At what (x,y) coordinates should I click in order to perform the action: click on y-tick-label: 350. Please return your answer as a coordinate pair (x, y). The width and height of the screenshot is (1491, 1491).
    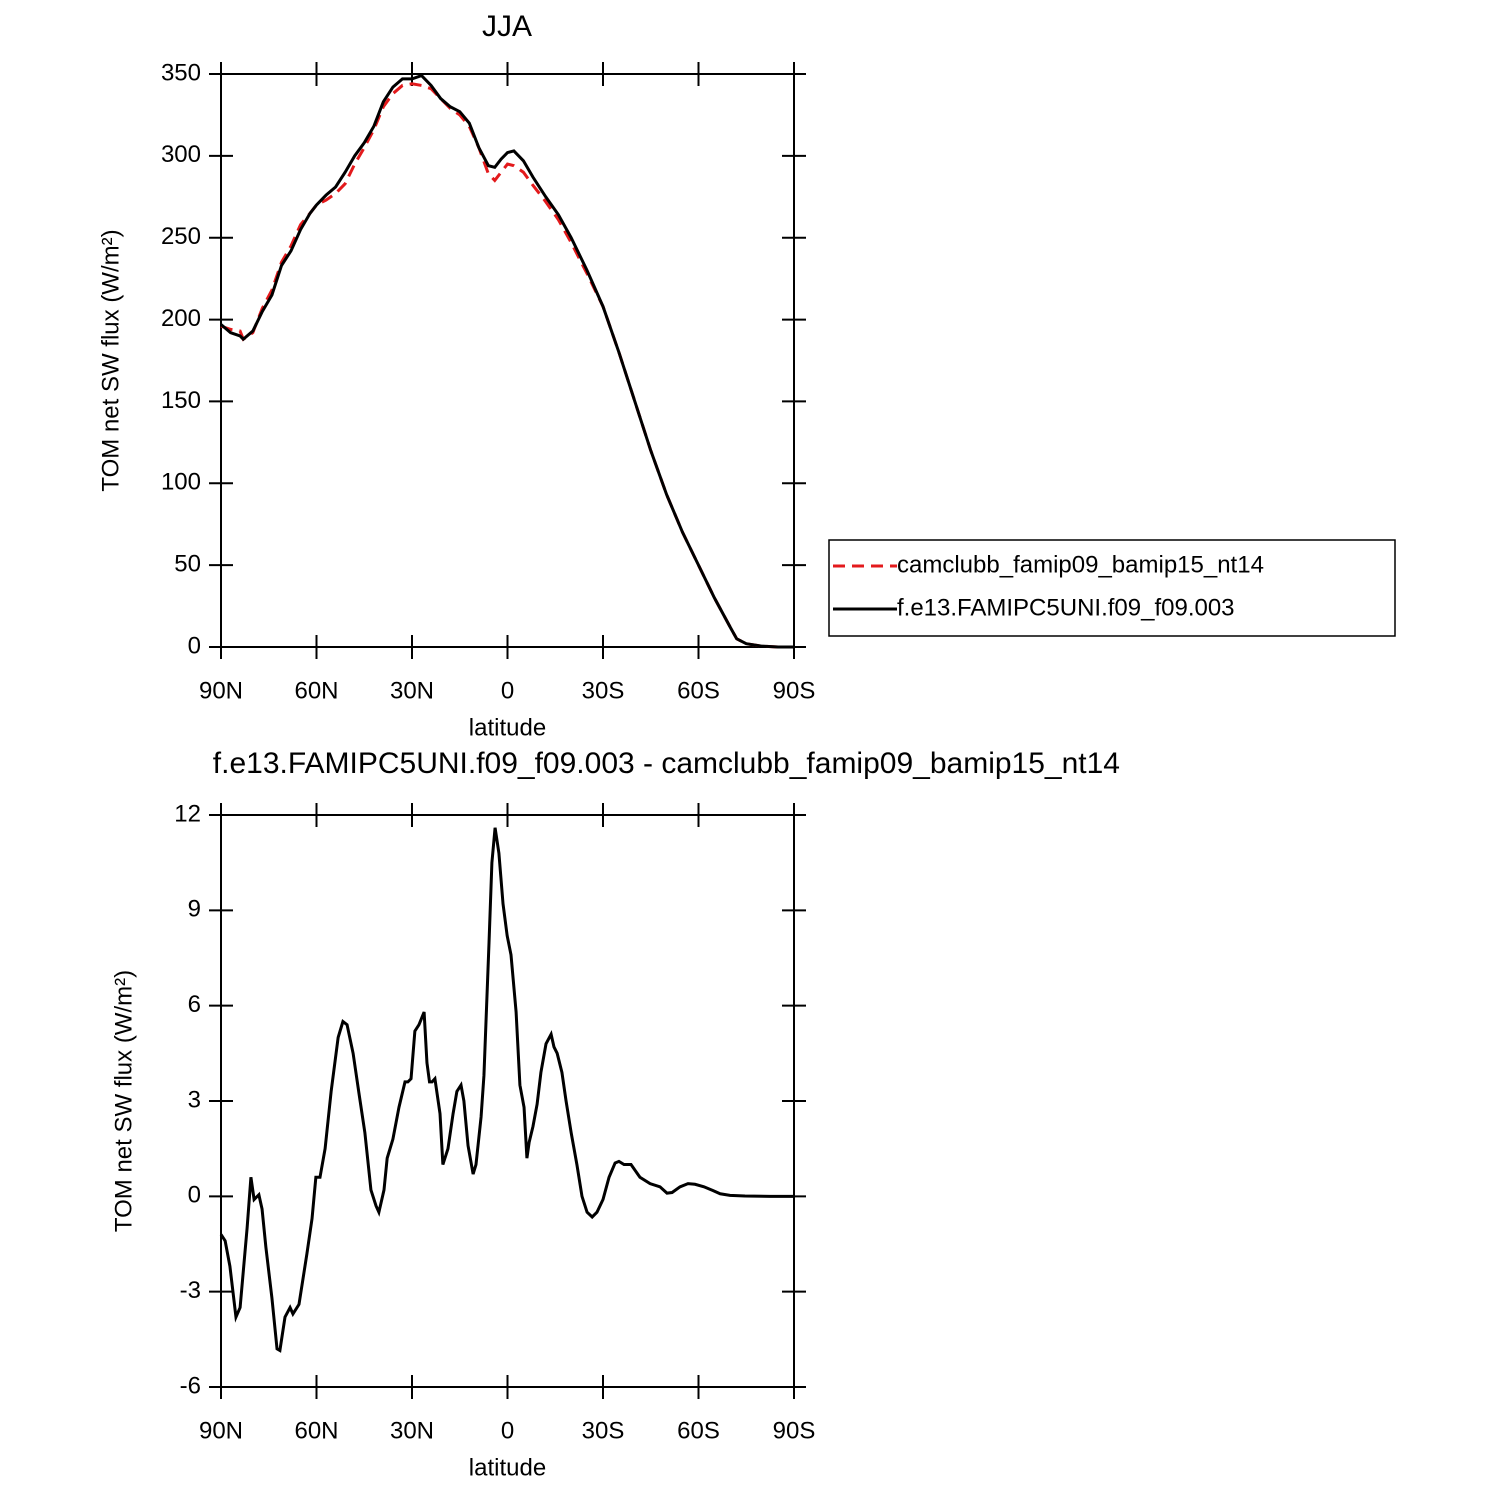
    Looking at the image, I should click on (181, 72).